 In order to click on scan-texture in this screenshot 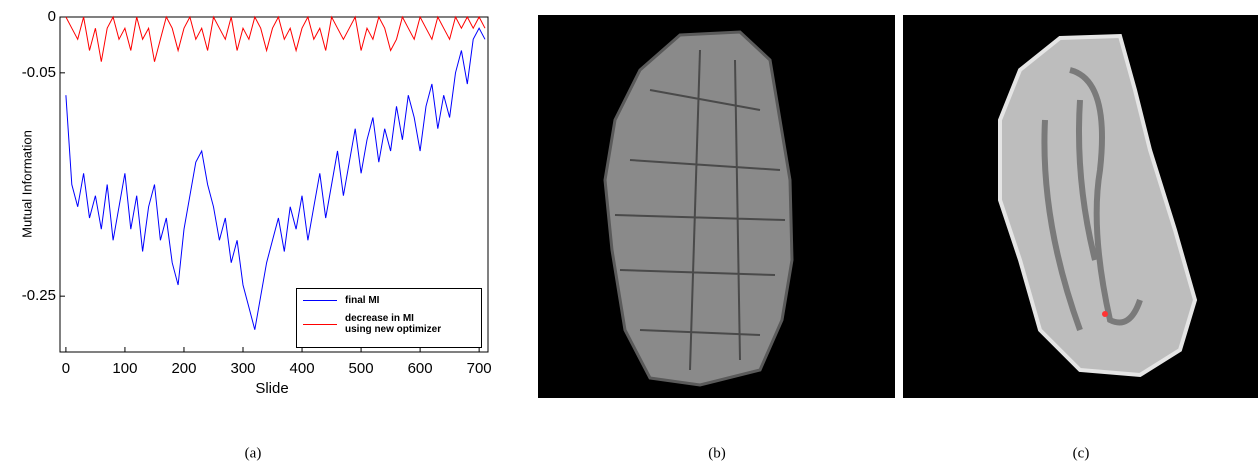, I will do `click(700, 210)`.